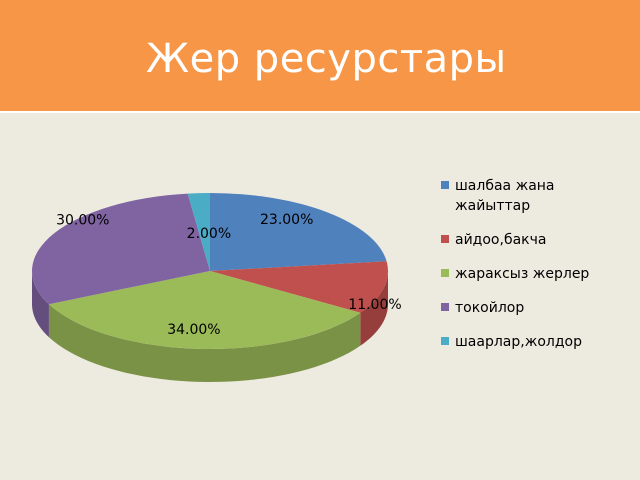 This screenshot has height=480, width=640. I want to click on pie-slice-шаарлар-жолдор, so click(198, 232).